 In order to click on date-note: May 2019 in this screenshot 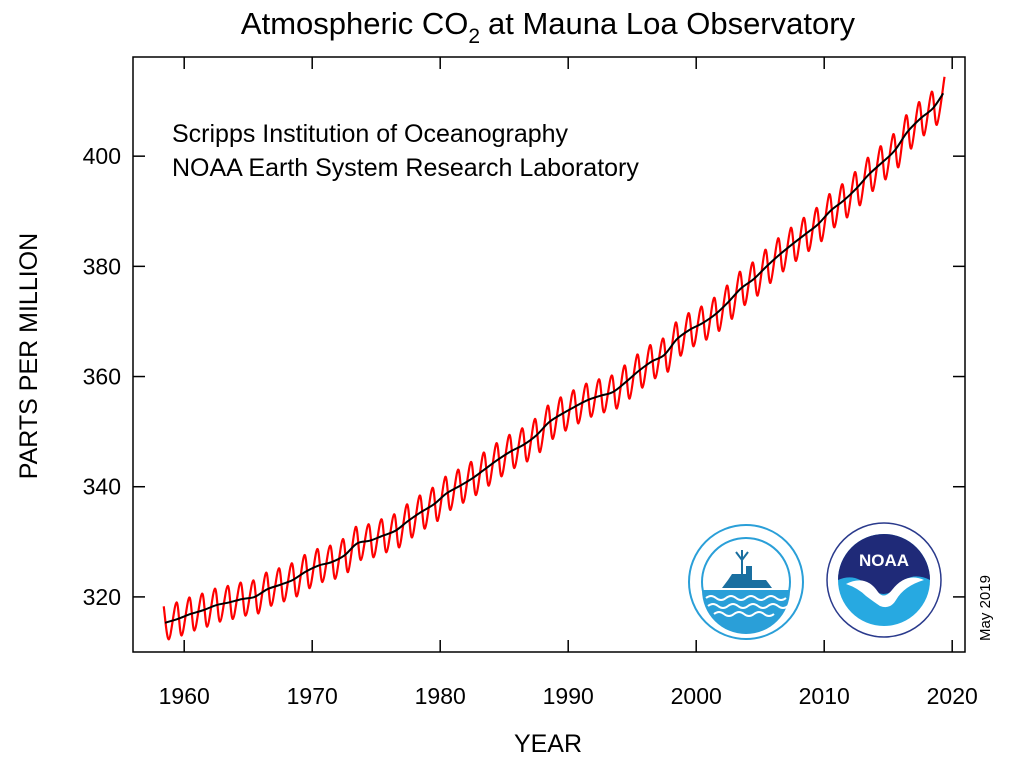, I will do `click(985, 608)`.